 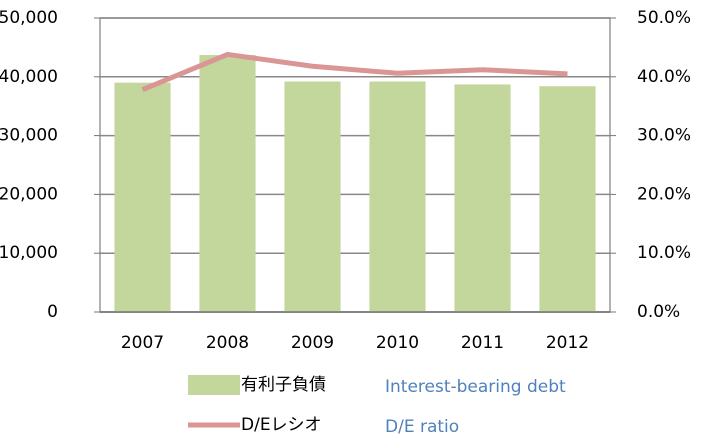 I want to click on legend-swatch, so click(x=214, y=385).